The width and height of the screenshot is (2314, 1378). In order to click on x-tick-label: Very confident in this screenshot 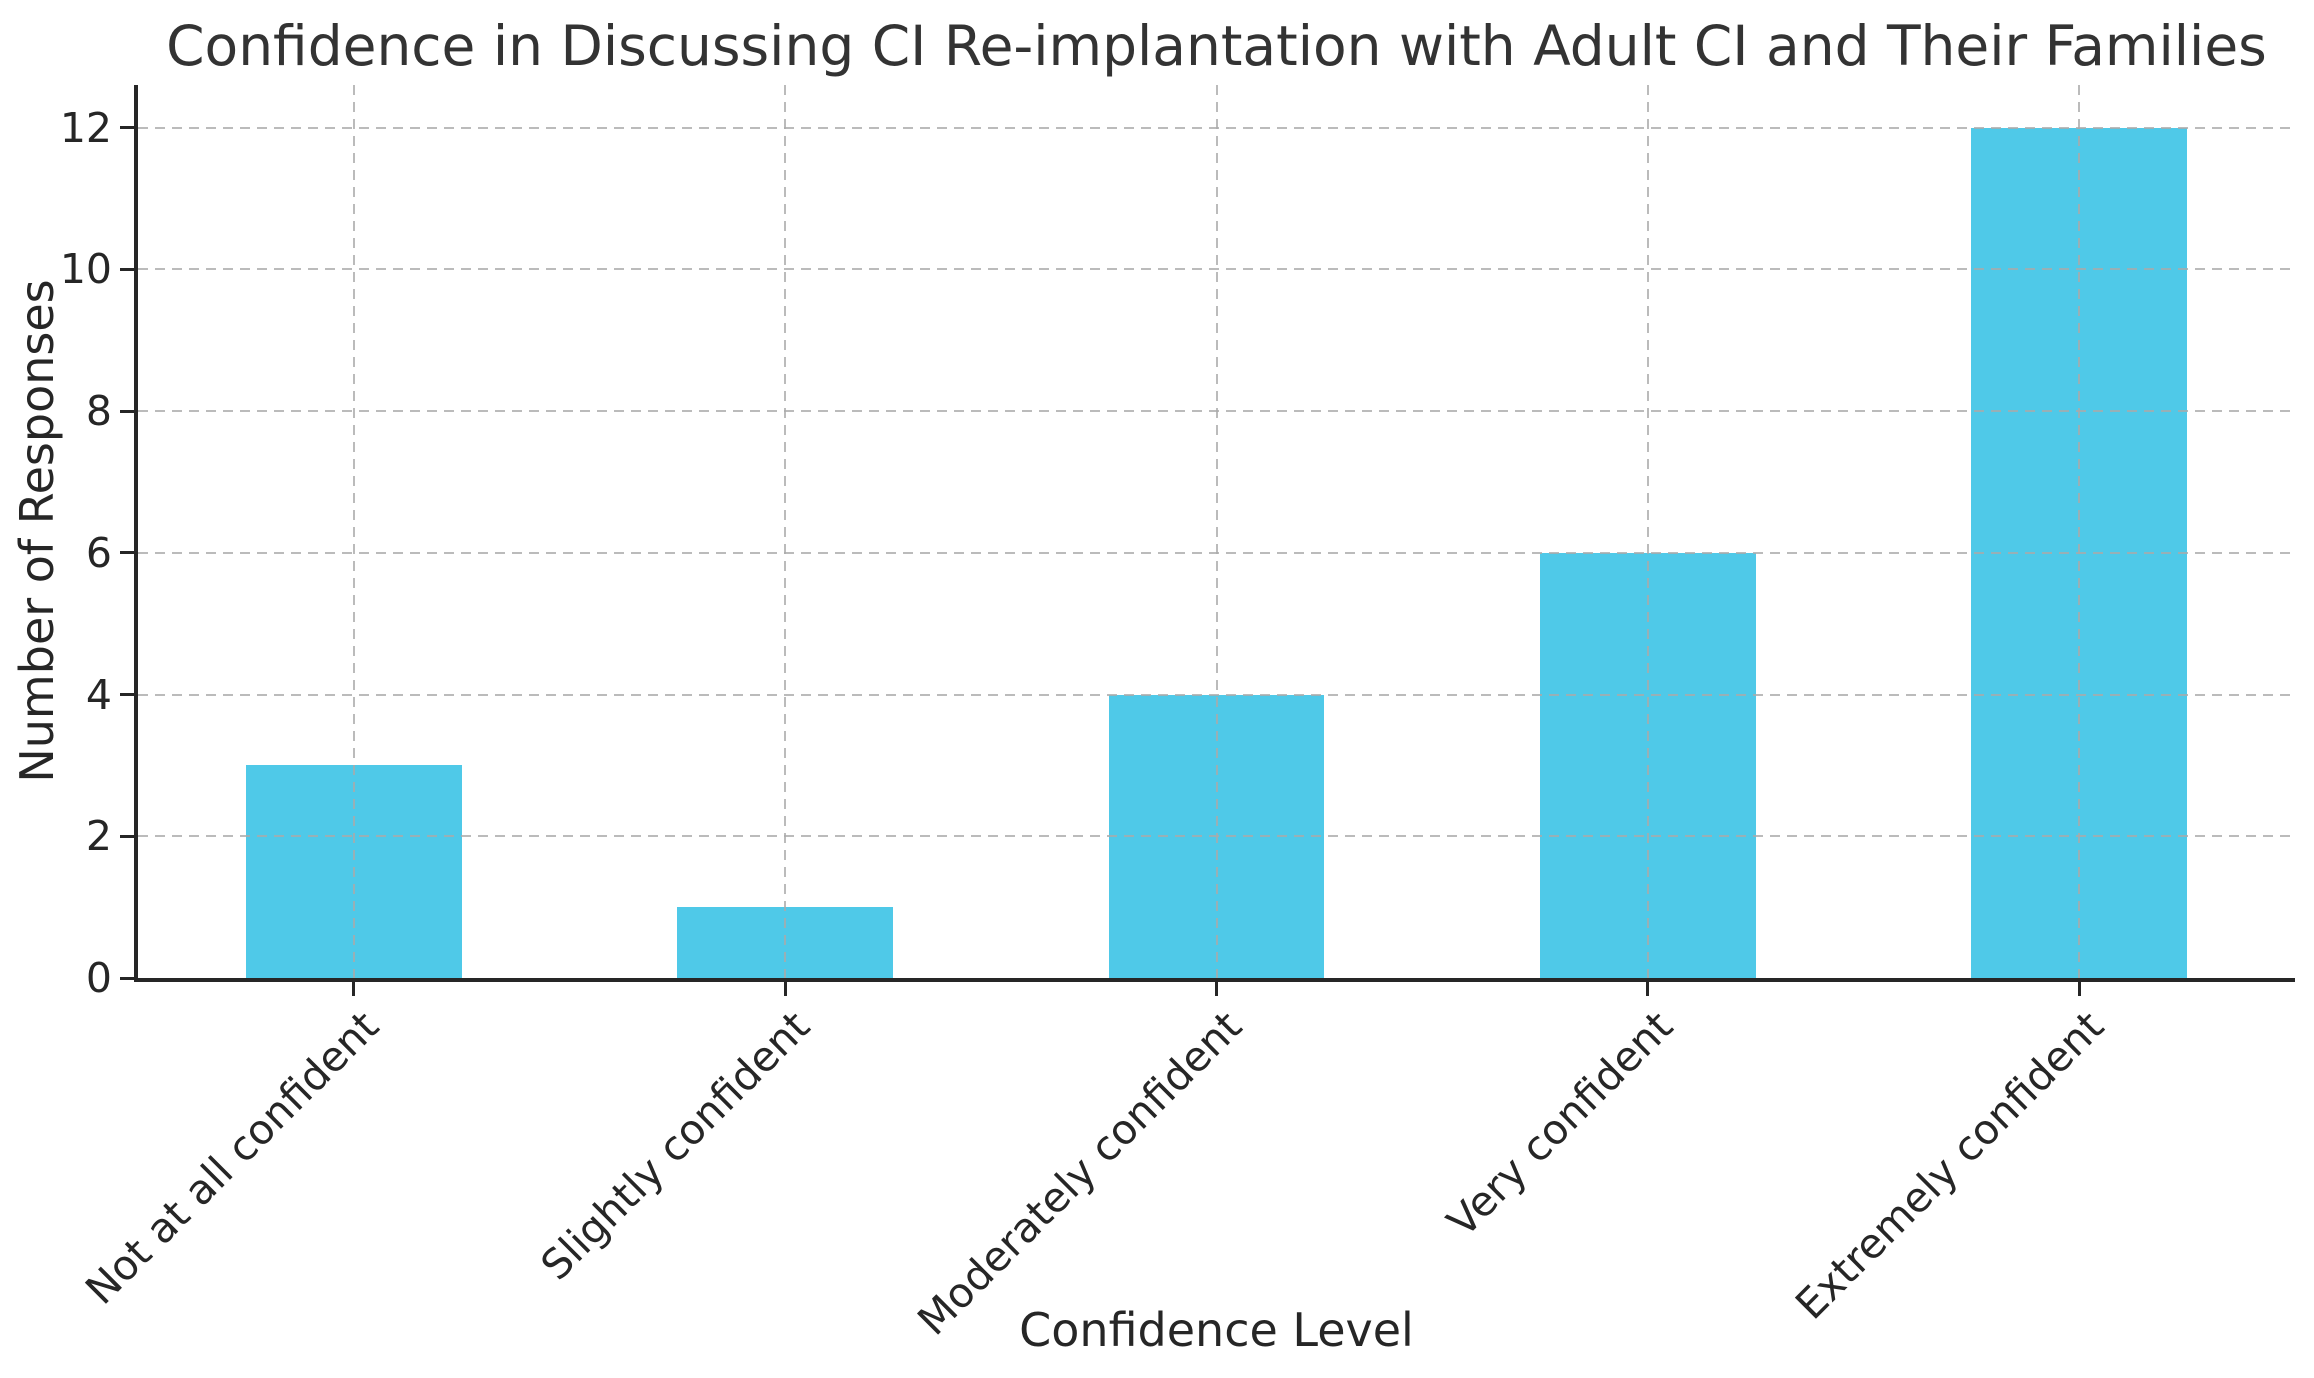, I will do `click(1559, 1124)`.